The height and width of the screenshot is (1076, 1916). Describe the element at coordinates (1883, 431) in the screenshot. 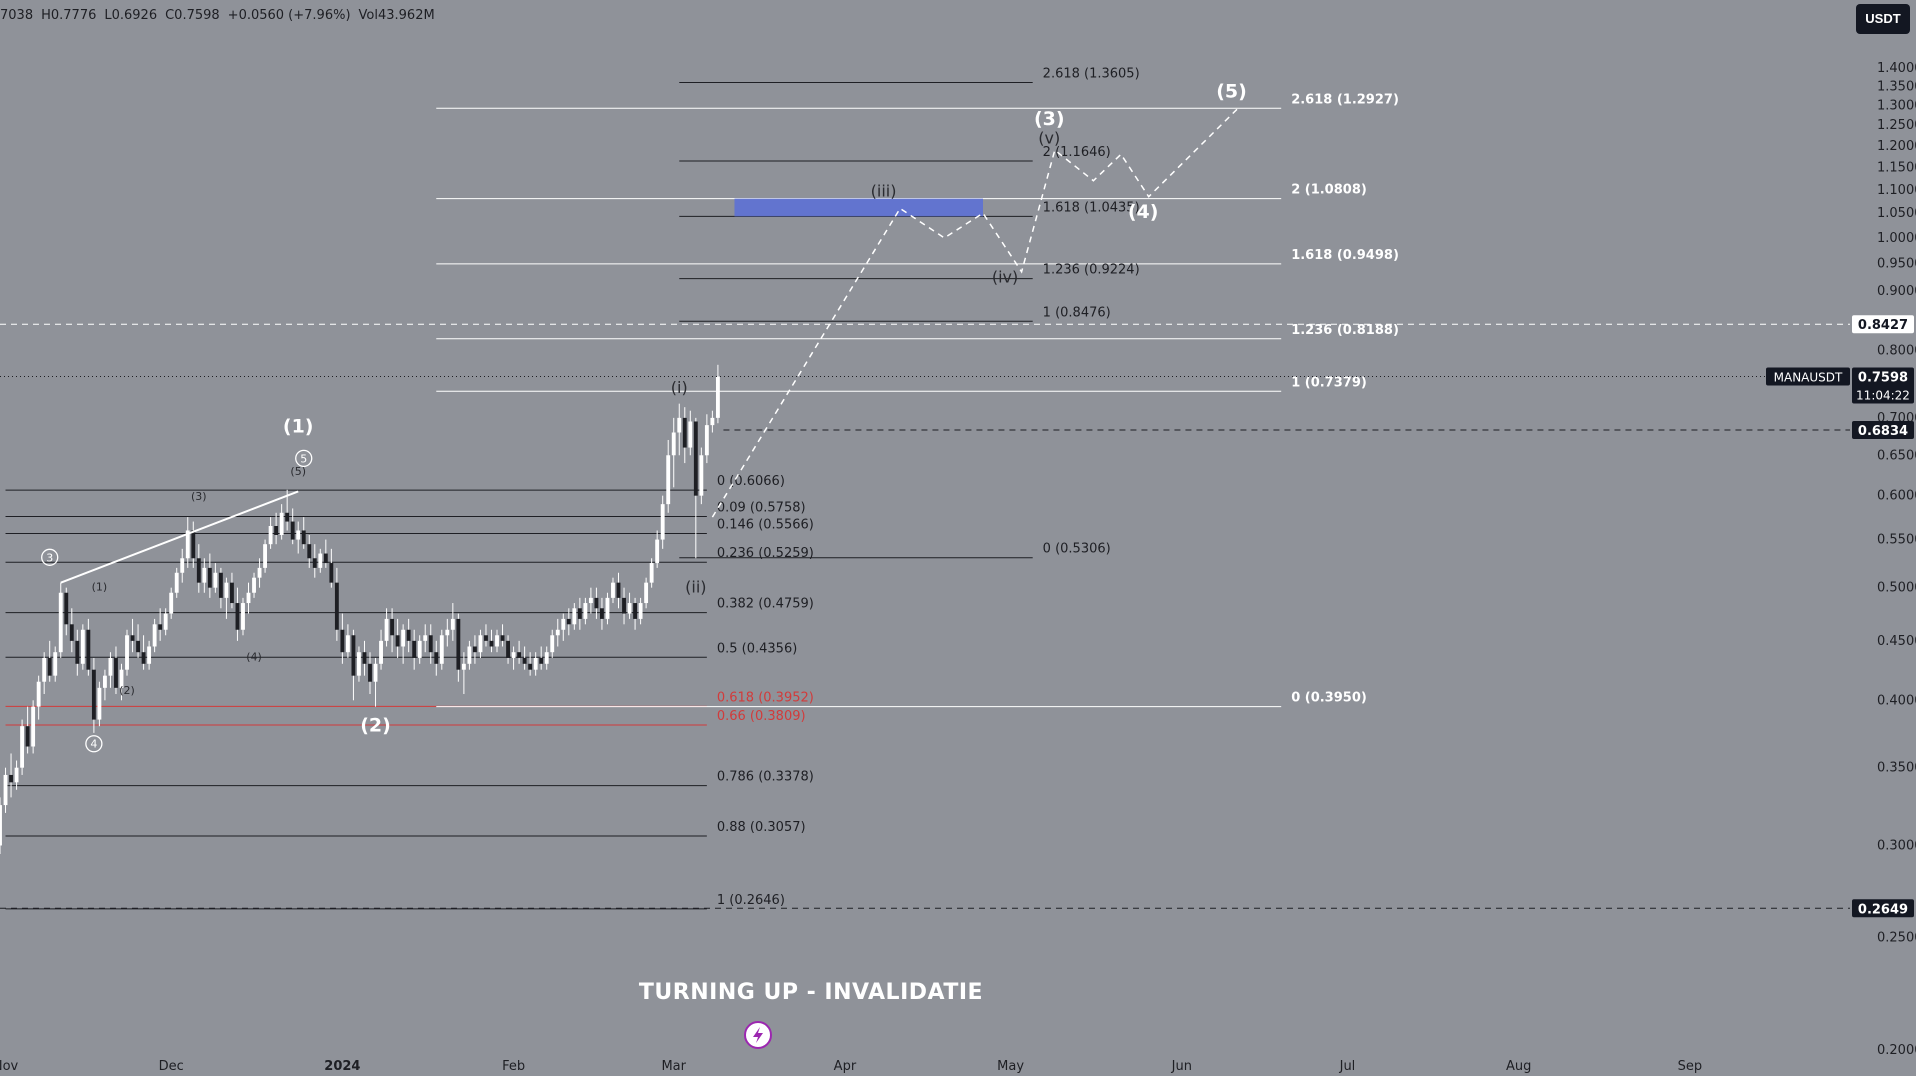

I see `price-tag-label-2: 0.6834` at that location.